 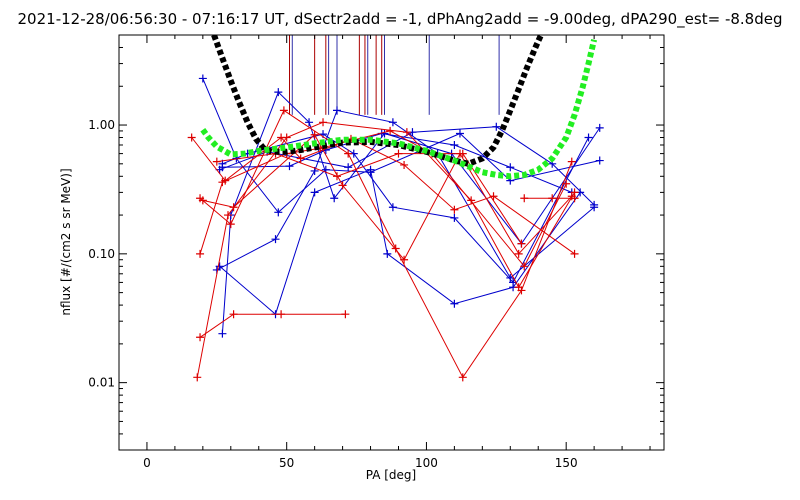 What do you see at coordinates (566, 463) in the screenshot?
I see `x-tick-label-3: 150` at bounding box center [566, 463].